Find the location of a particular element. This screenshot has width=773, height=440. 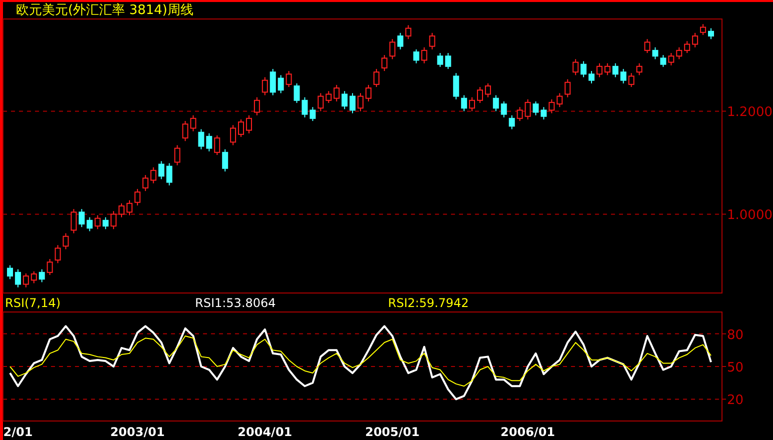

line-series is located at coordinates (361, 361).